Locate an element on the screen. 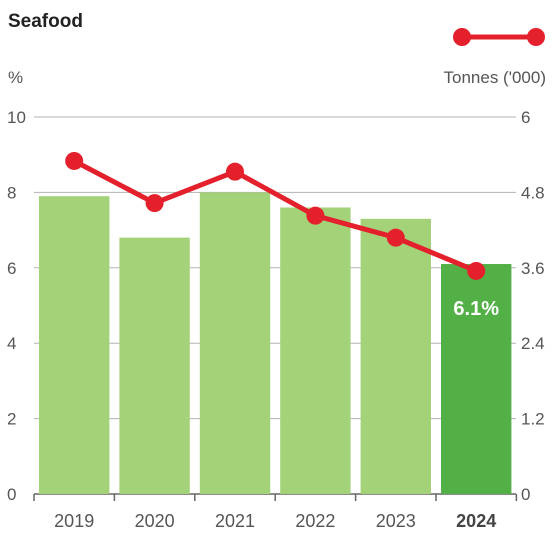 The width and height of the screenshot is (558, 539). x-tick-label: 2022 is located at coordinates (315, 521).